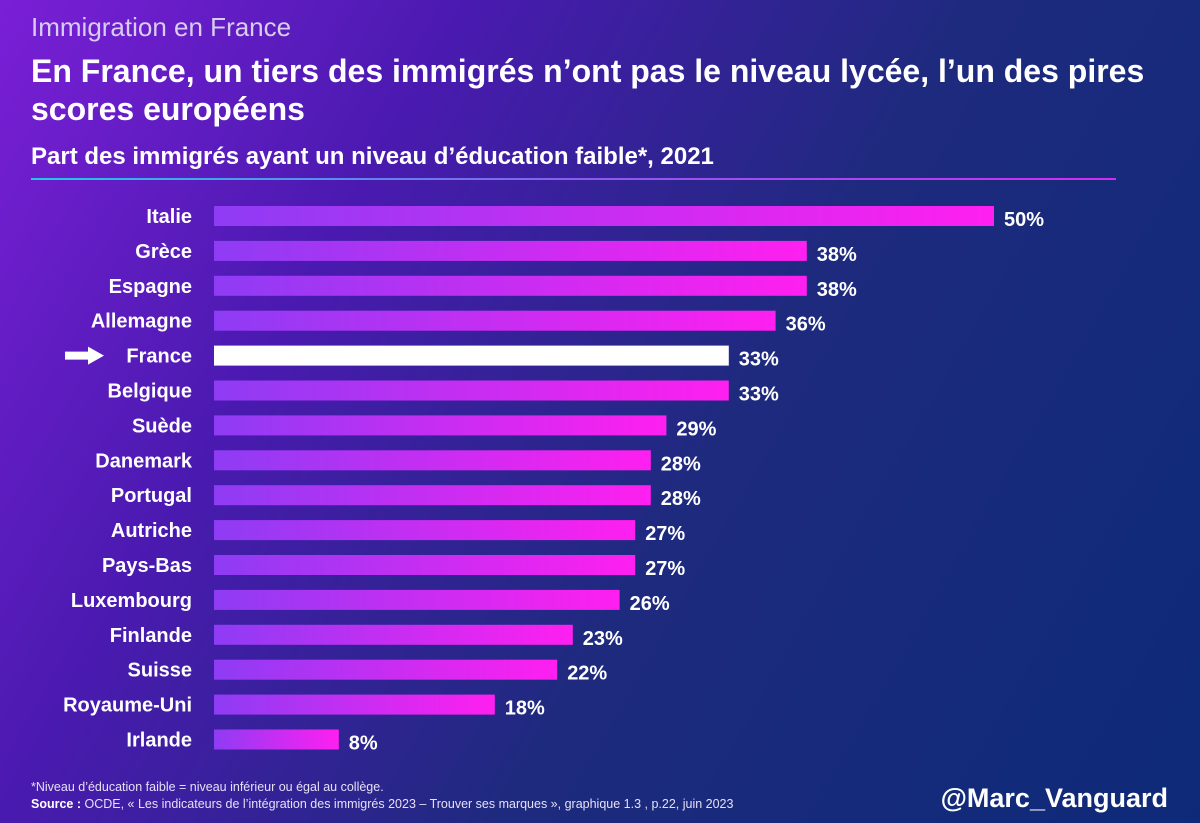 This screenshot has width=1200, height=823. Describe the element at coordinates (417, 599) in the screenshot. I see `bar-luxembourg` at that location.